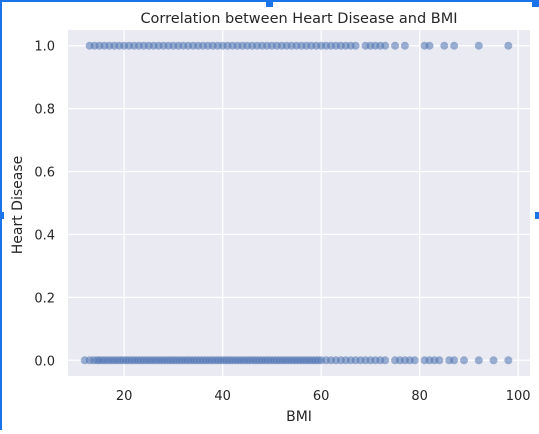 Image resolution: width=539 pixels, height=434 pixels. What do you see at coordinates (44, 205) in the screenshot?
I see `y-tick-labels: 0.0 0.2 0.4 0.6 0.8 1.0` at bounding box center [44, 205].